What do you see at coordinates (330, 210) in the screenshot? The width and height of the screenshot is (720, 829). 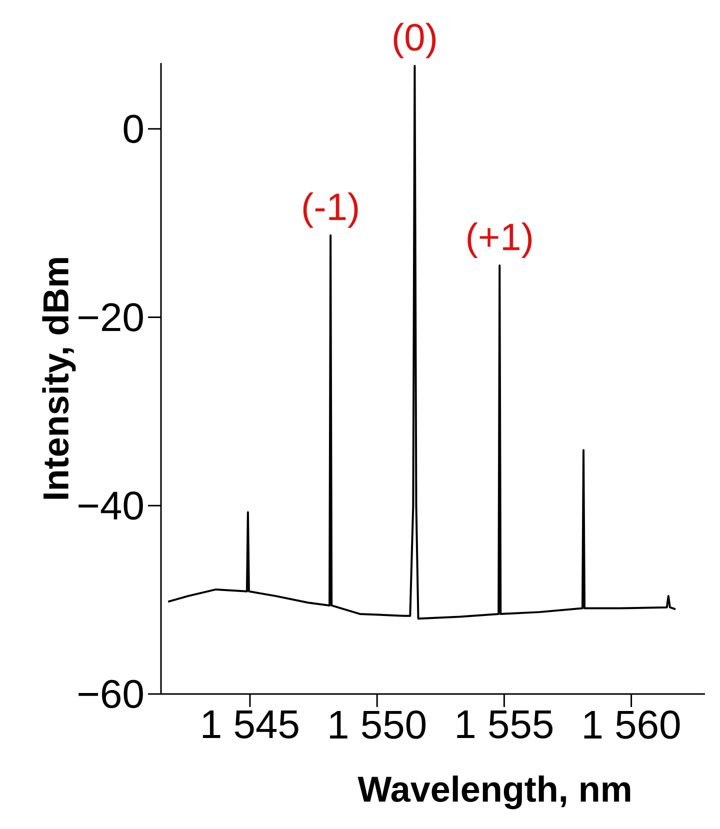 I see `annotation: (-1)` at bounding box center [330, 210].